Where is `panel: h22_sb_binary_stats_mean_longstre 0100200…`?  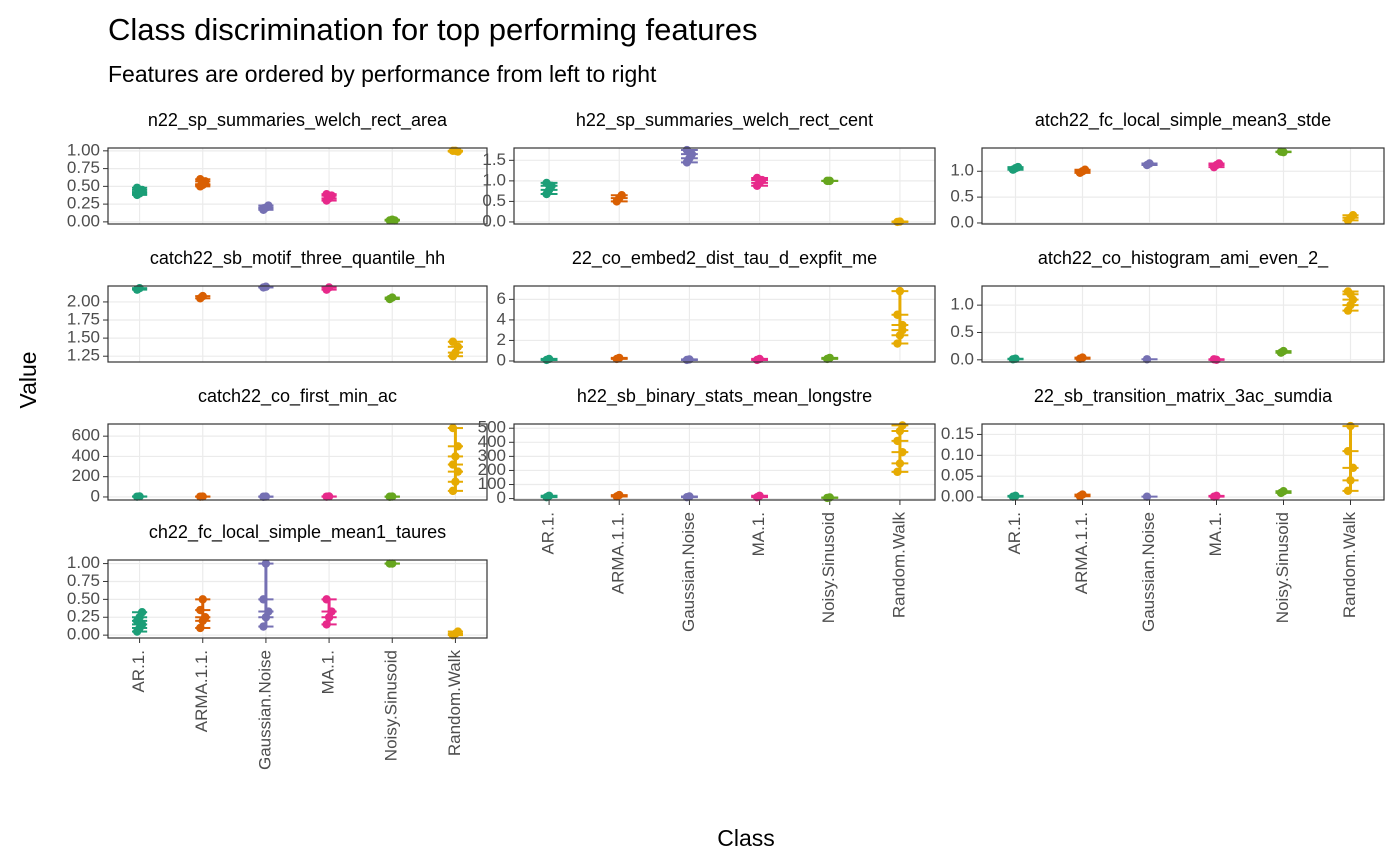
panel: h22_sb_binary_stats_mean_longstre 0100200… is located at coordinates (707, 509).